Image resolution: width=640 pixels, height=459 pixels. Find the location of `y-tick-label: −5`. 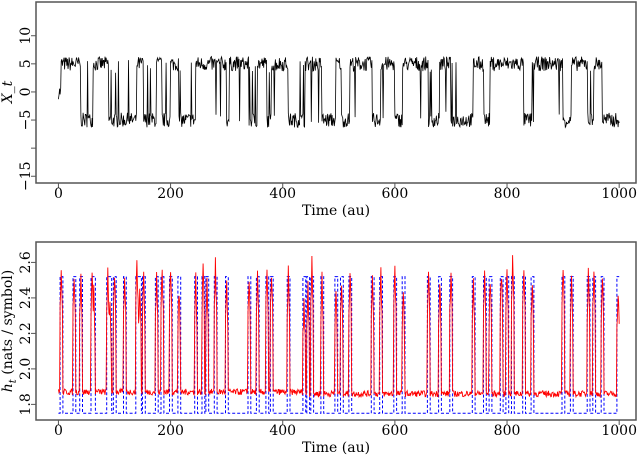

y-tick-label: −5 is located at coordinates (26, 120).